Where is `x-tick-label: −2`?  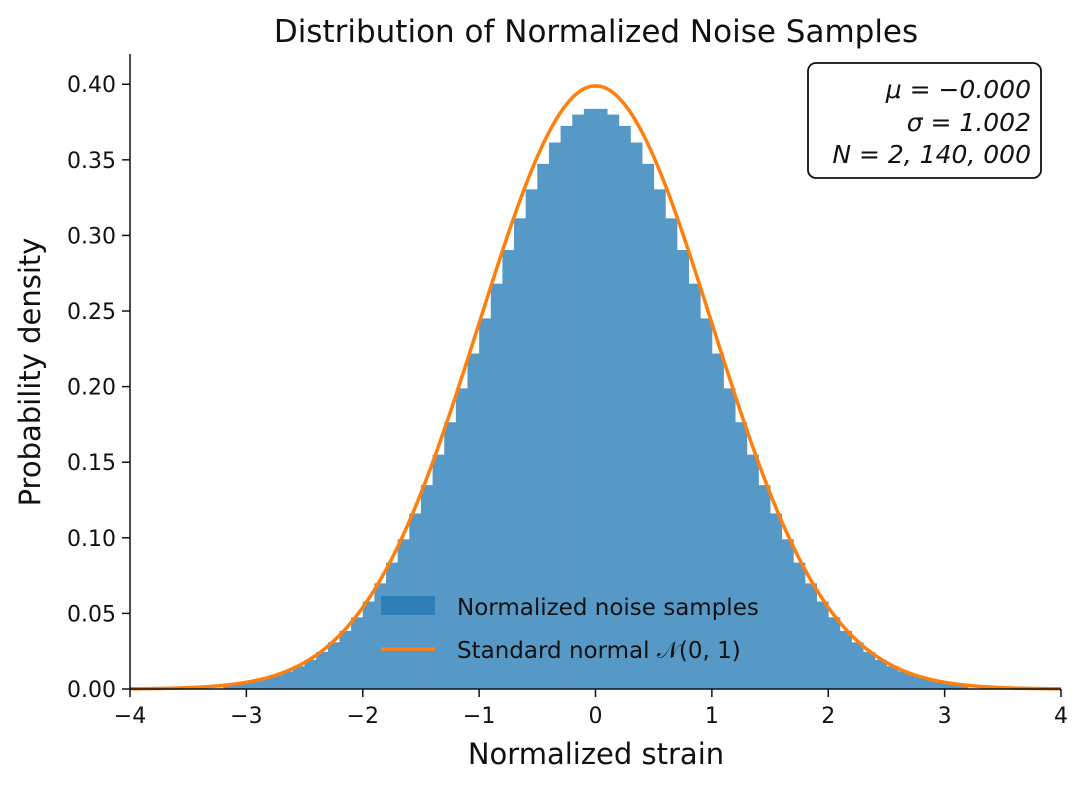 x-tick-label: −2 is located at coordinates (363, 716).